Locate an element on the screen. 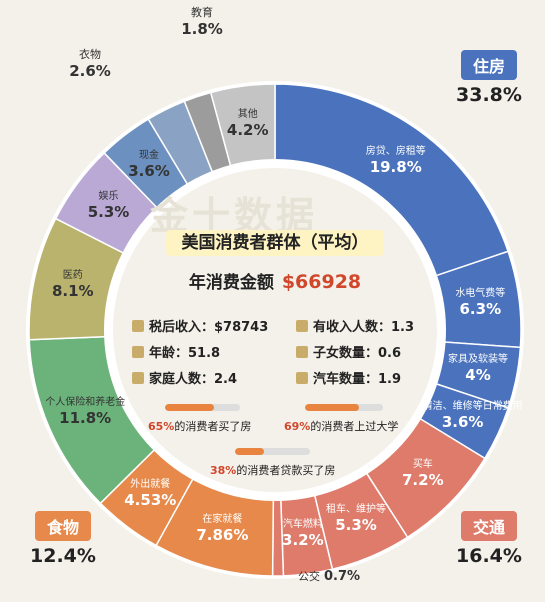 The height and width of the screenshot is (602, 545). slice-label-1: 水电气费等 6.3% is located at coordinates (480, 303).